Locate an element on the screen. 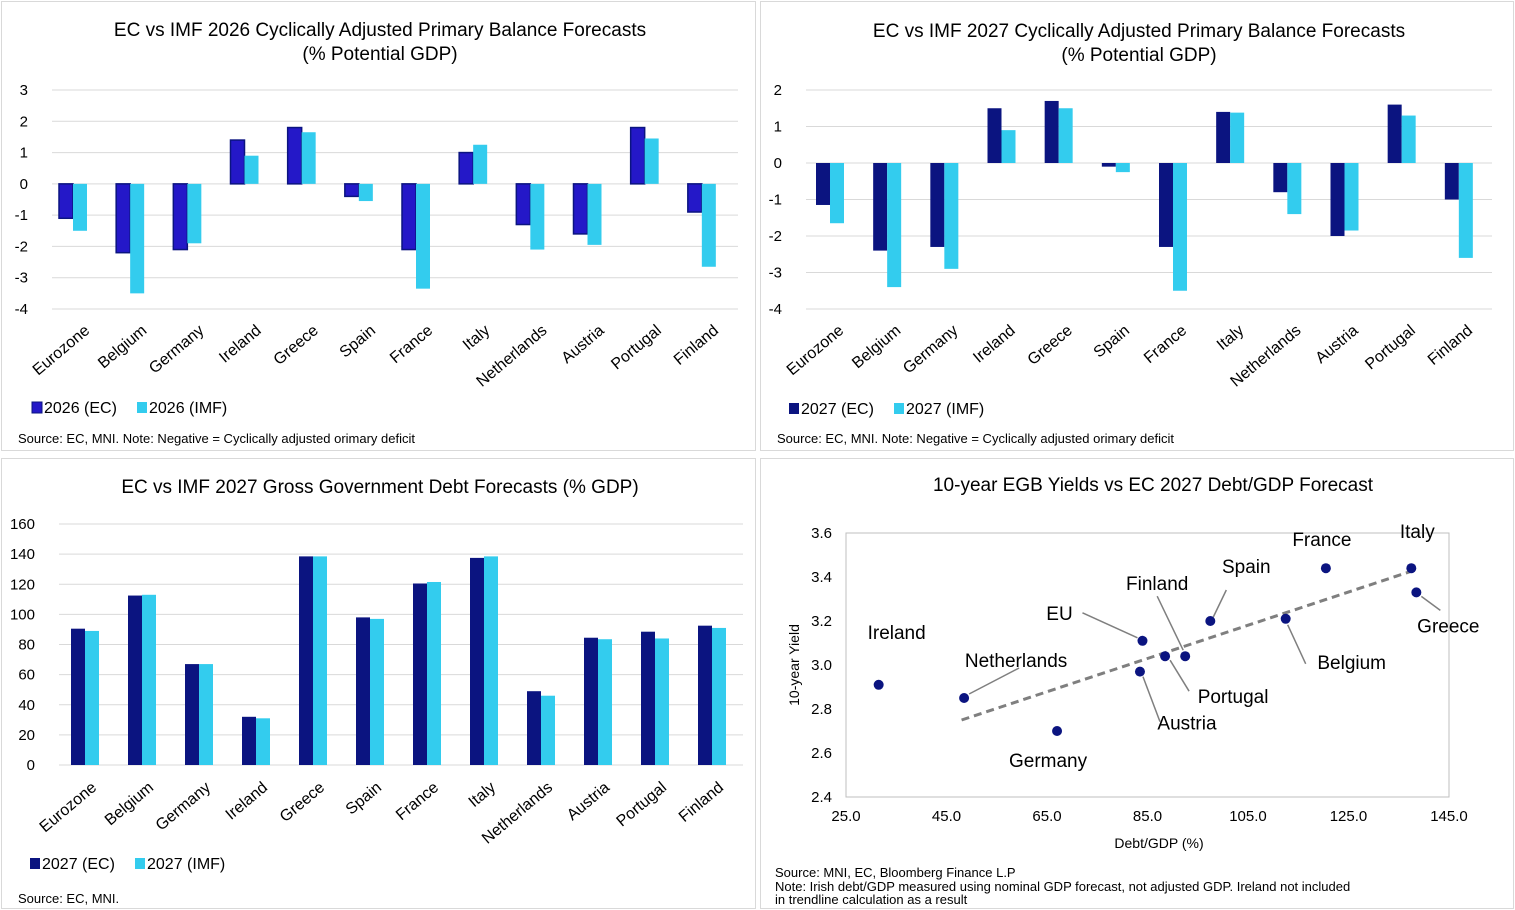  x-tick-label: 25.0 is located at coordinates (845, 816).